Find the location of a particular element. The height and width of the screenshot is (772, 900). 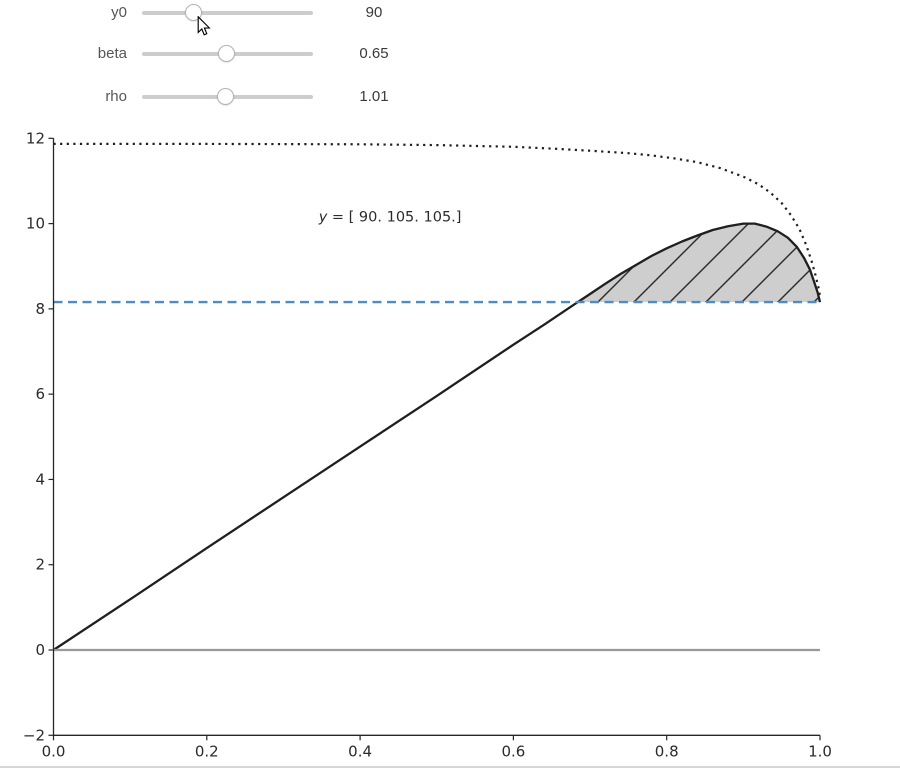

rho-slider-handle is located at coordinates (225, 96).